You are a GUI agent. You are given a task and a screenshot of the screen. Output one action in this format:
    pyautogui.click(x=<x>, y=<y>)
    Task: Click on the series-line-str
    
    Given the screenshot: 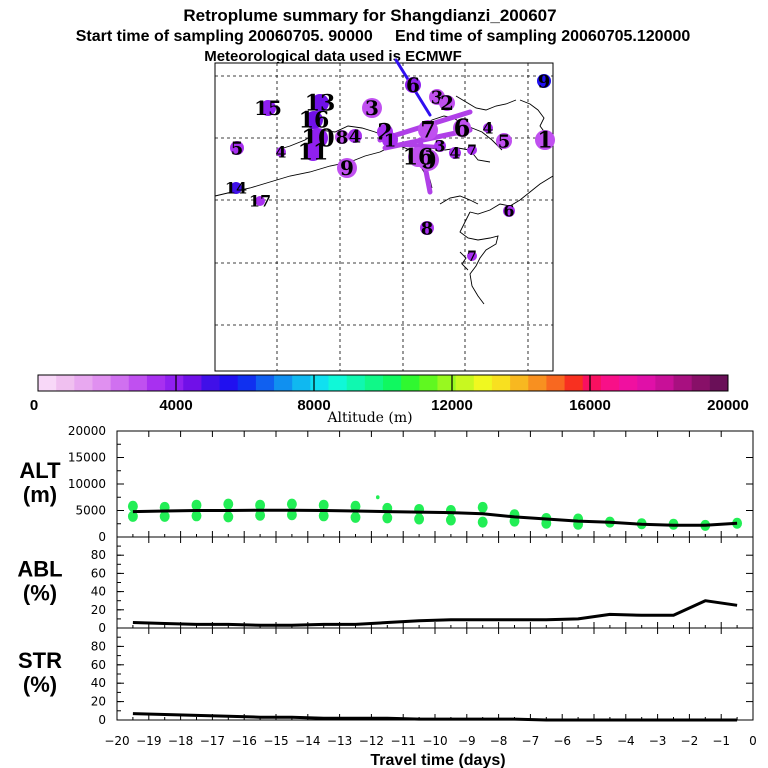 What is the action you would take?
    pyautogui.click(x=435, y=717)
    